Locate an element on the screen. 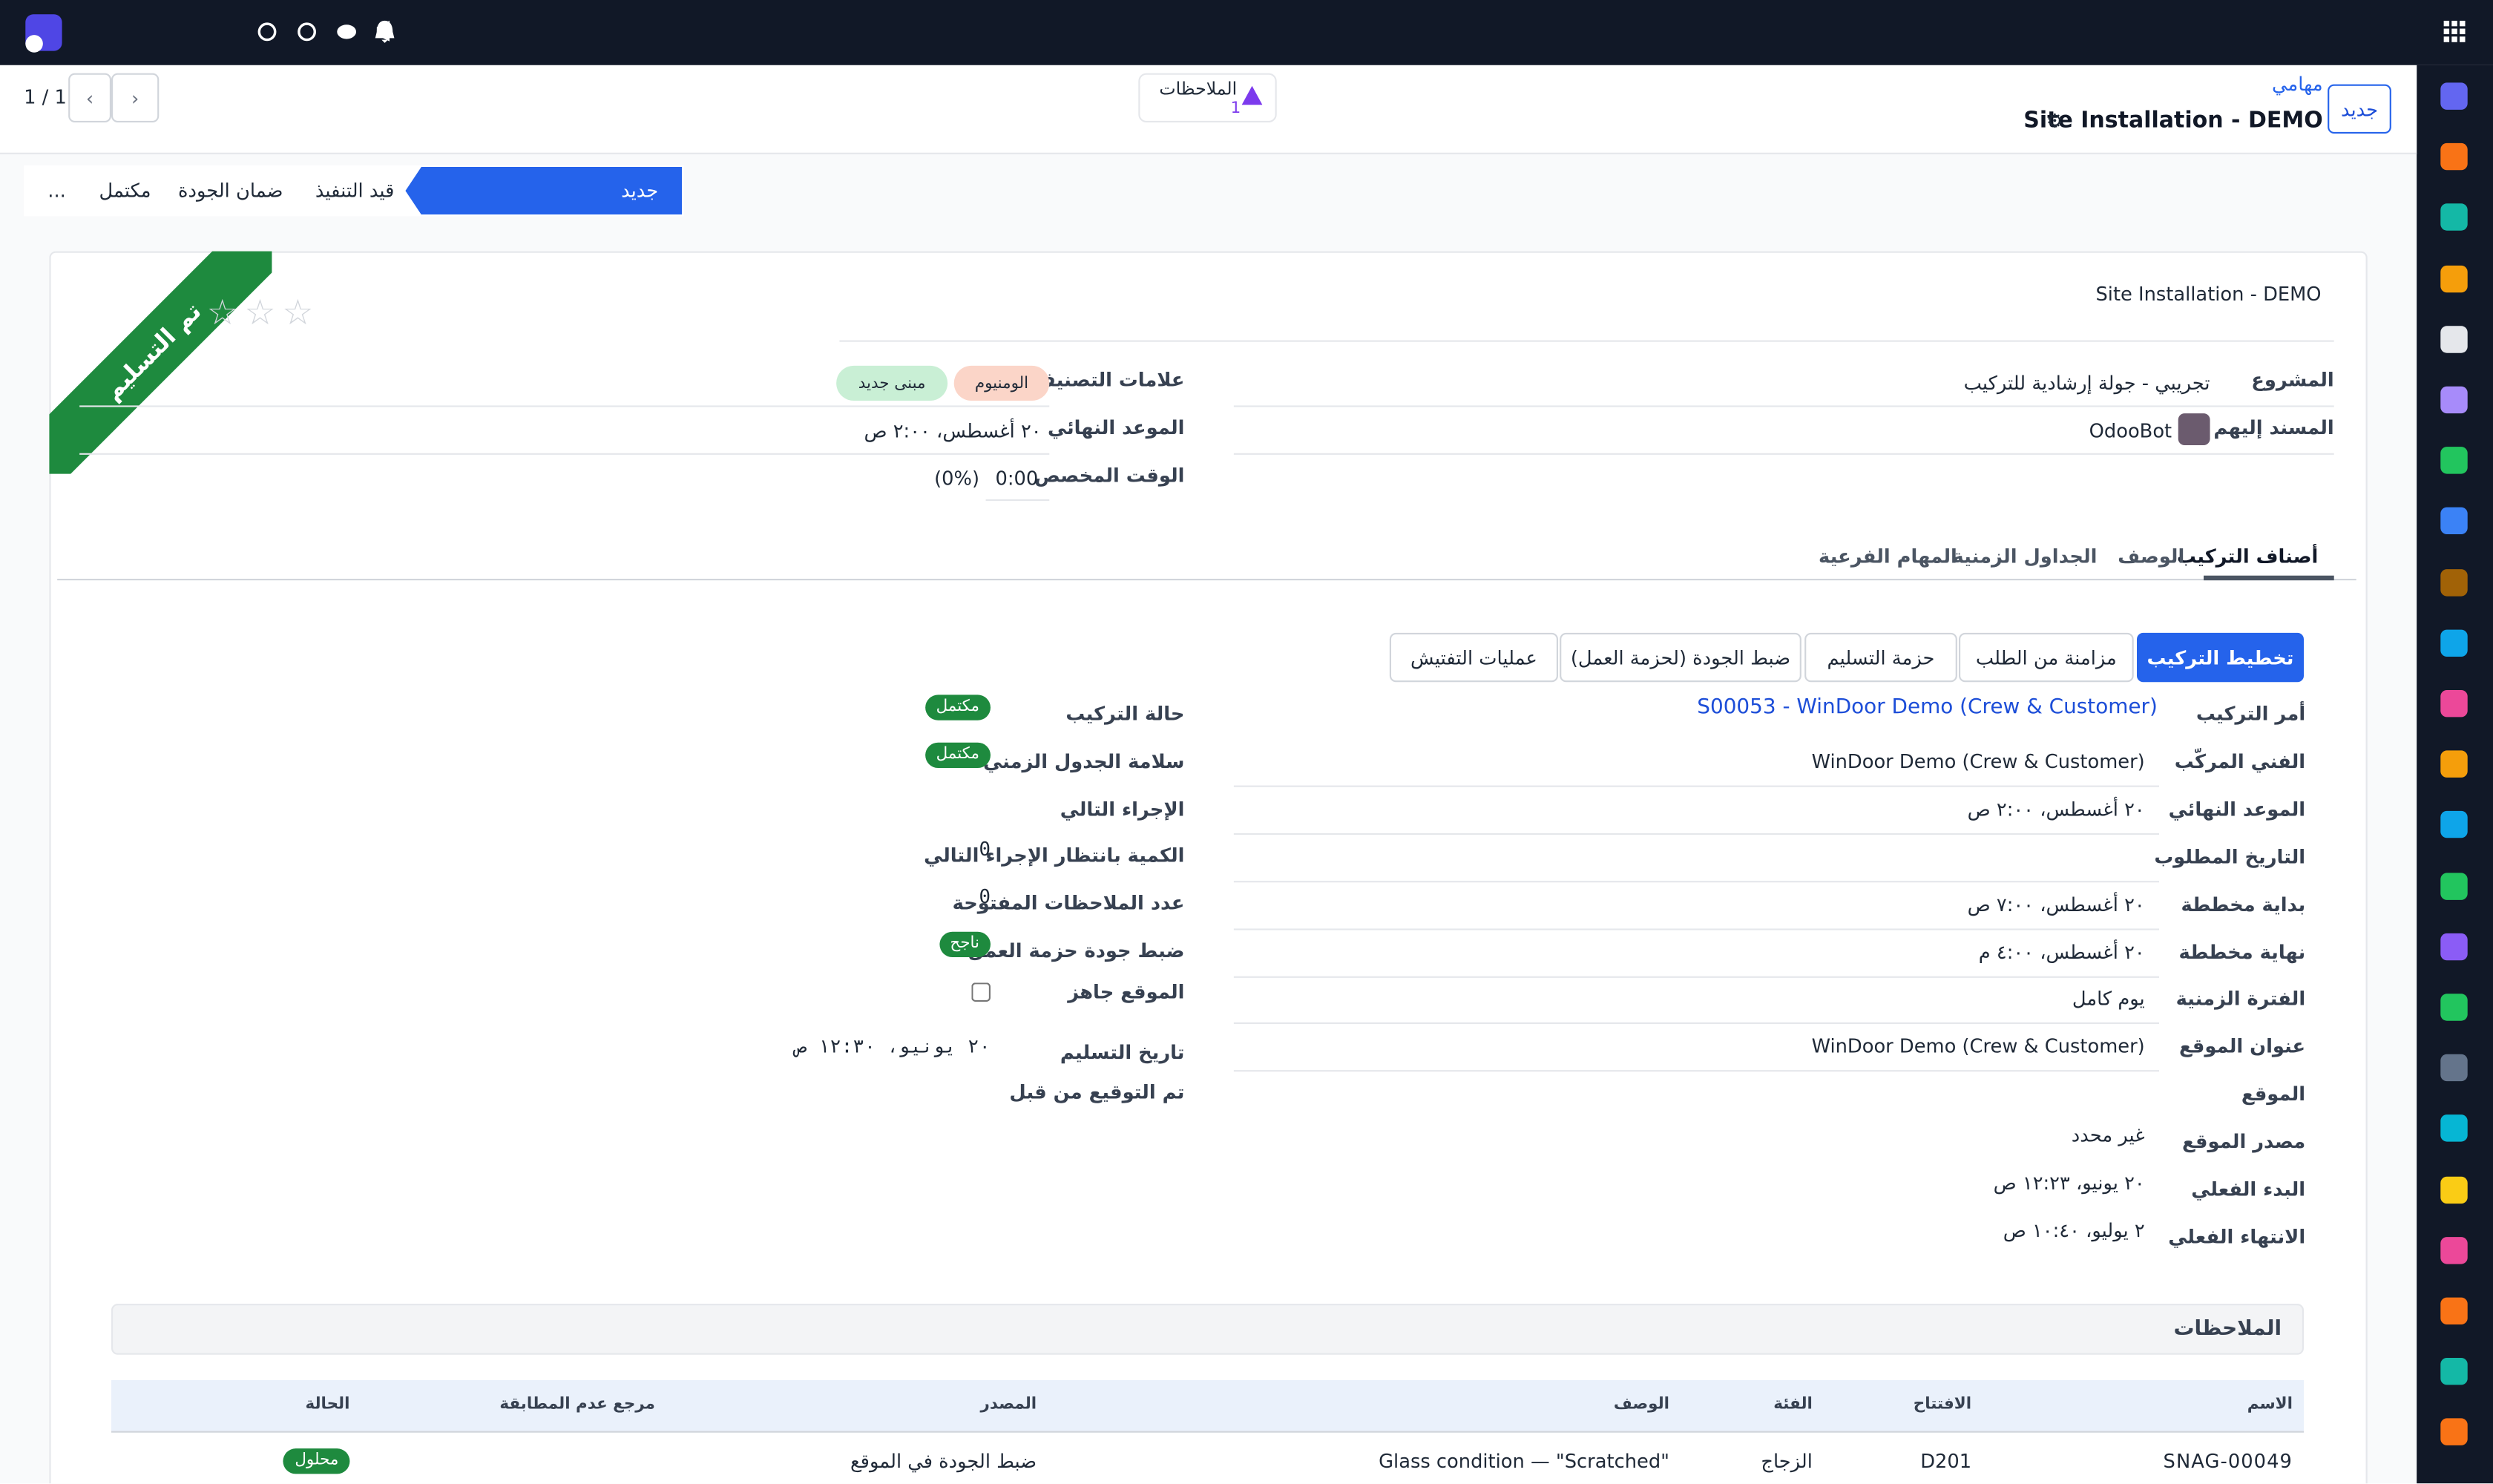 The height and width of the screenshot is (1484, 2493). action-button: ضبط الجودة (لحزمة العمل) is located at coordinates (1680, 657).